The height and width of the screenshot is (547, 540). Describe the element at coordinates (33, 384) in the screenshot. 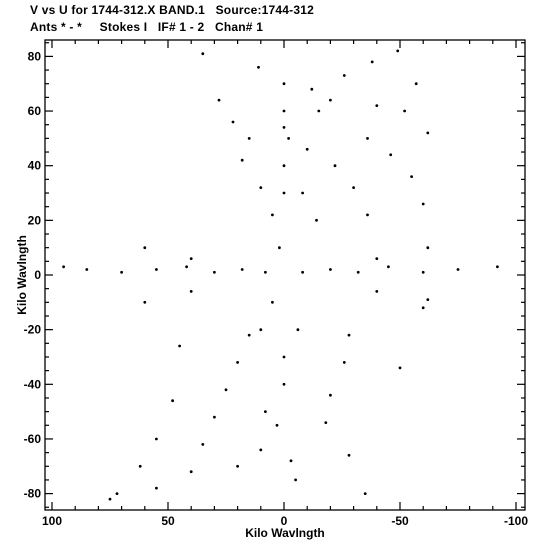

I see `y-tick-label: -40` at that location.